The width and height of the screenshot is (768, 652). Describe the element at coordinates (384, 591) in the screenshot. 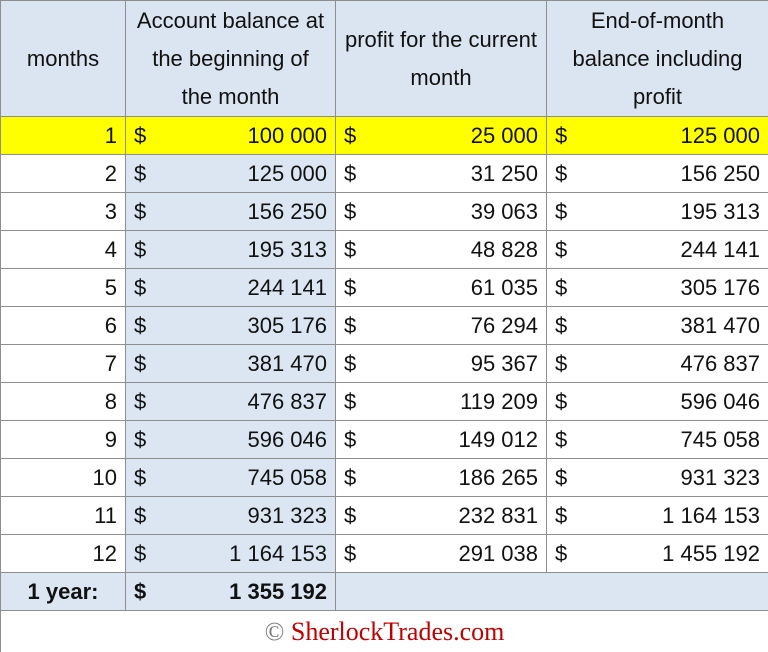

I see `total-row: 1 year: $1 355 192` at that location.